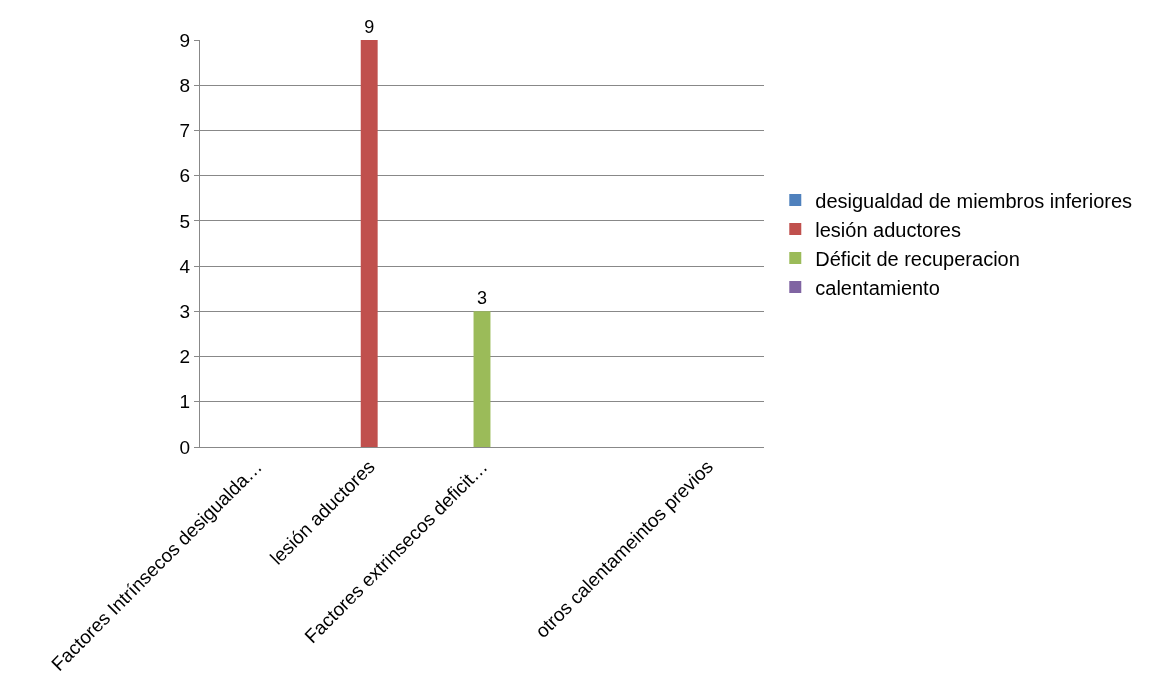  I want to click on y-tick-label: 0, so click(185, 447).